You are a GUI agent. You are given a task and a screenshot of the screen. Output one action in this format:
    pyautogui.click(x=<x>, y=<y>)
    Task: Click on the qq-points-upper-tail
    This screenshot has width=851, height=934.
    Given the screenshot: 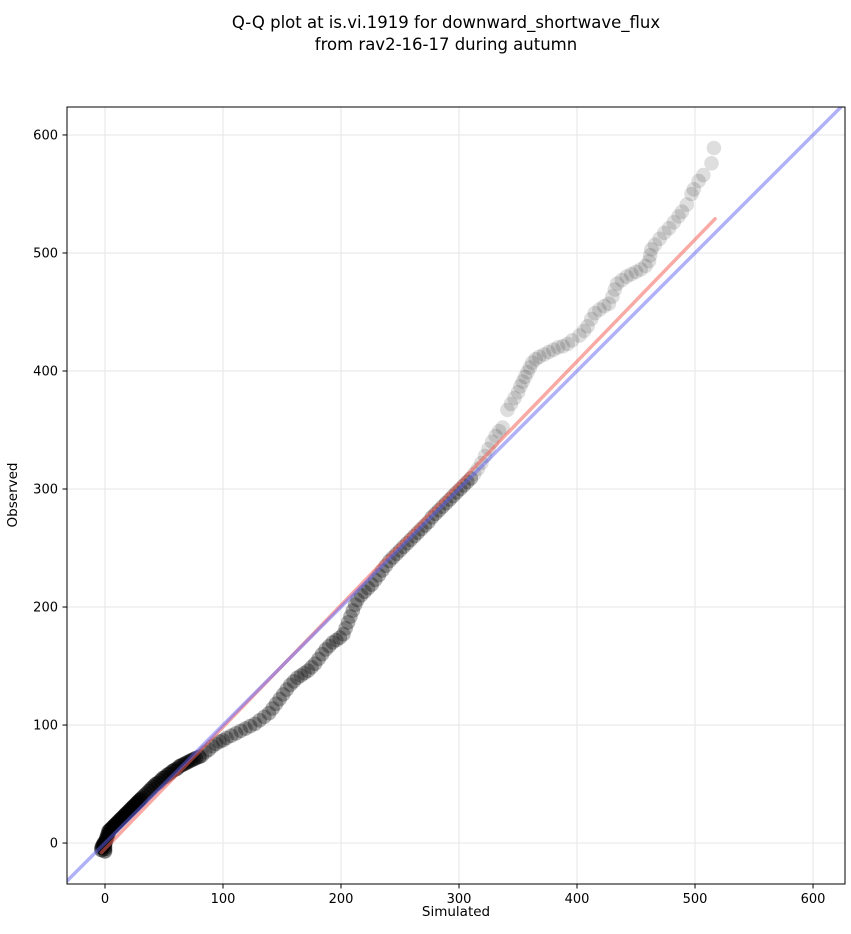 What is the action you would take?
    pyautogui.click(x=594, y=311)
    